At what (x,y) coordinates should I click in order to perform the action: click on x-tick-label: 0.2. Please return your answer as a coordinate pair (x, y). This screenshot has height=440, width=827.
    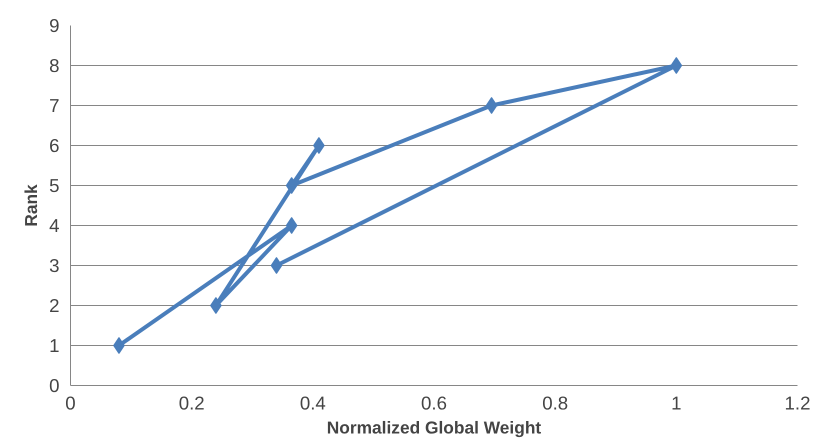
    Looking at the image, I should click on (191, 403).